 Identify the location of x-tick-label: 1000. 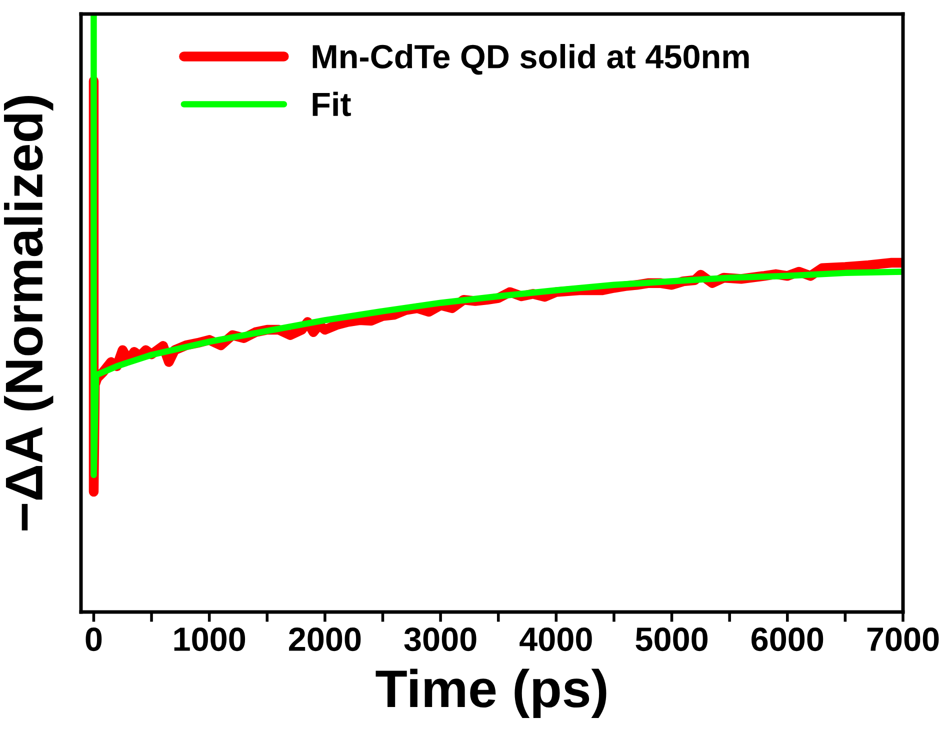
(210, 639).